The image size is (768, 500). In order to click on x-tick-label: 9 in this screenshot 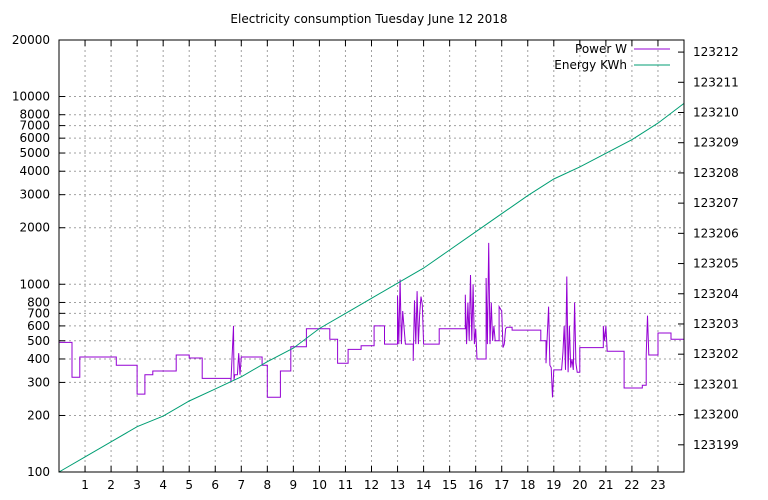, I will do `click(294, 485)`.